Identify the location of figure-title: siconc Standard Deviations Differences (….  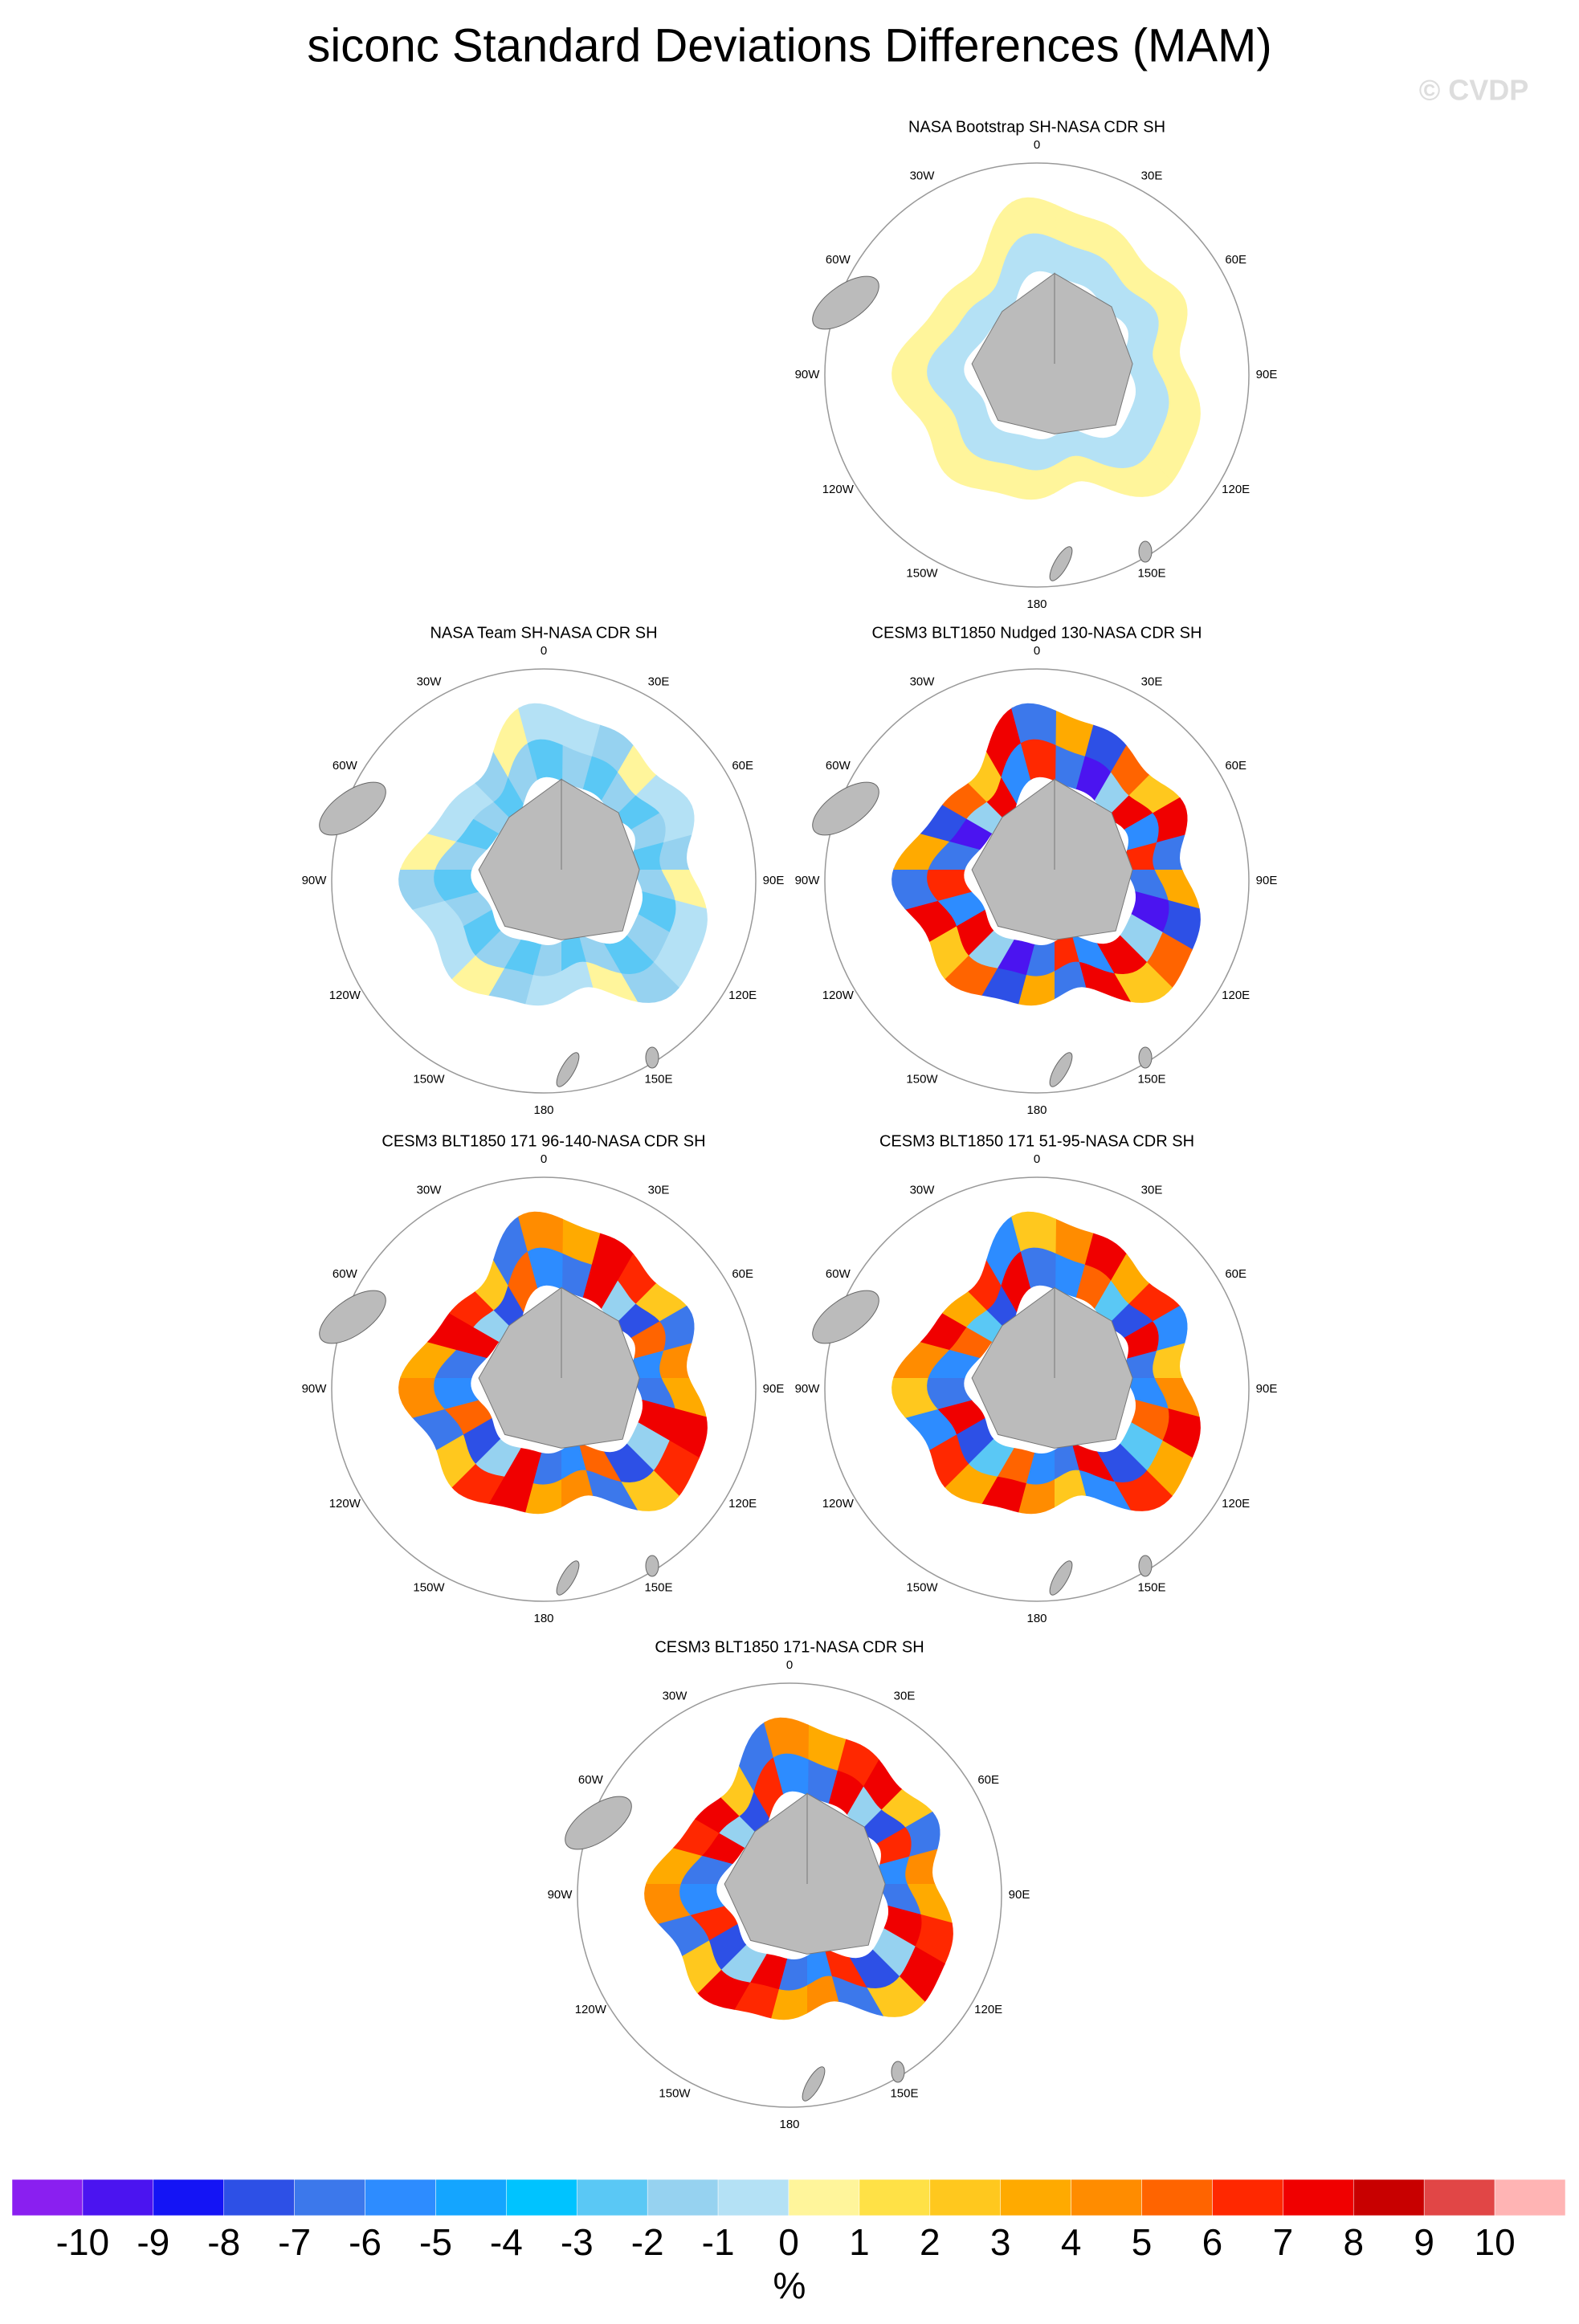
(789, 45).